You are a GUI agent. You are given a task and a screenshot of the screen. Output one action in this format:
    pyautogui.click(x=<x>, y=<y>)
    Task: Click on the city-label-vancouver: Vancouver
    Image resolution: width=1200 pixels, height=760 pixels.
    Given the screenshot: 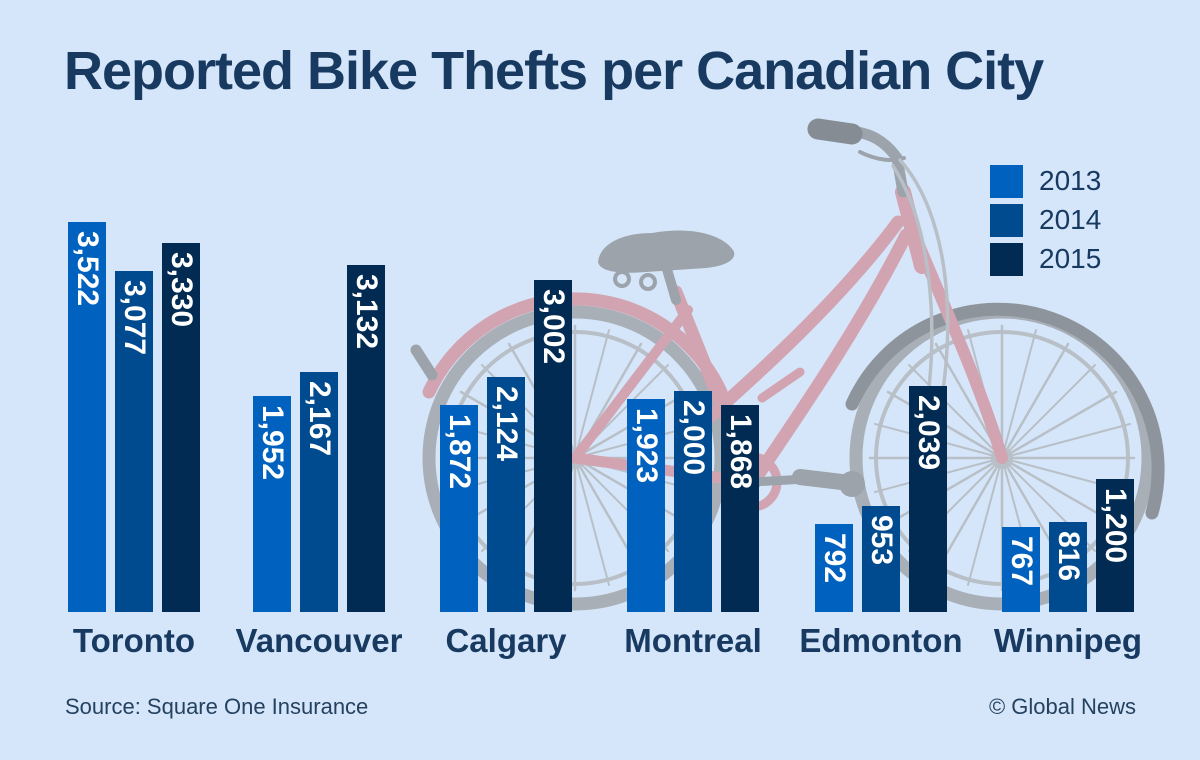 What is the action you would take?
    pyautogui.click(x=319, y=640)
    